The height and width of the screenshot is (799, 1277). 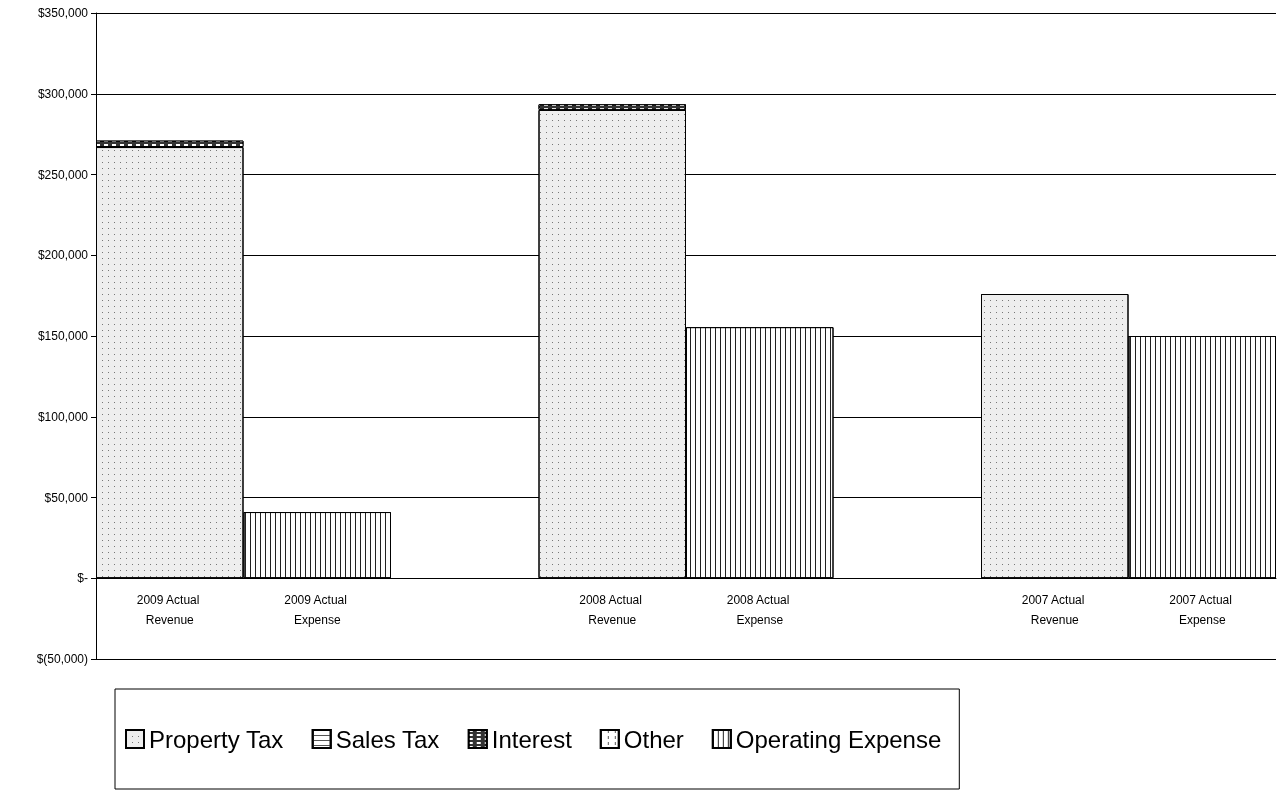 What do you see at coordinates (63, 255) in the screenshot?
I see `y-tick-label: $200,000` at bounding box center [63, 255].